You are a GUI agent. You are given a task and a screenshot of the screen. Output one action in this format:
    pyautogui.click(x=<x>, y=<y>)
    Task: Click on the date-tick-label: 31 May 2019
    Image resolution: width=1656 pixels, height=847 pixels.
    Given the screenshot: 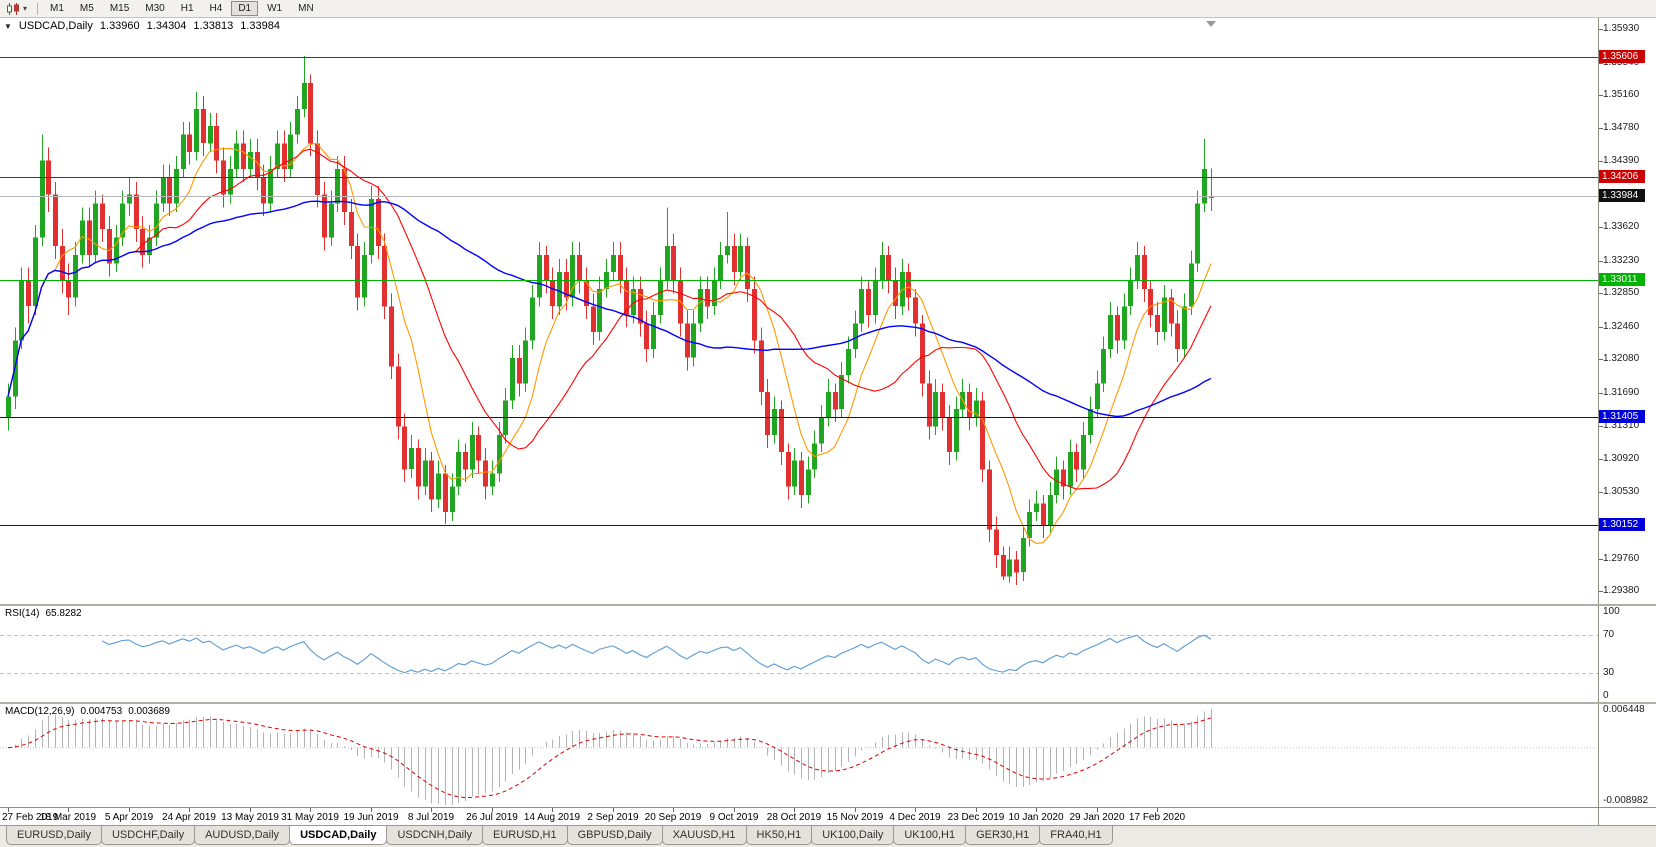 What is the action you would take?
    pyautogui.click(x=310, y=817)
    